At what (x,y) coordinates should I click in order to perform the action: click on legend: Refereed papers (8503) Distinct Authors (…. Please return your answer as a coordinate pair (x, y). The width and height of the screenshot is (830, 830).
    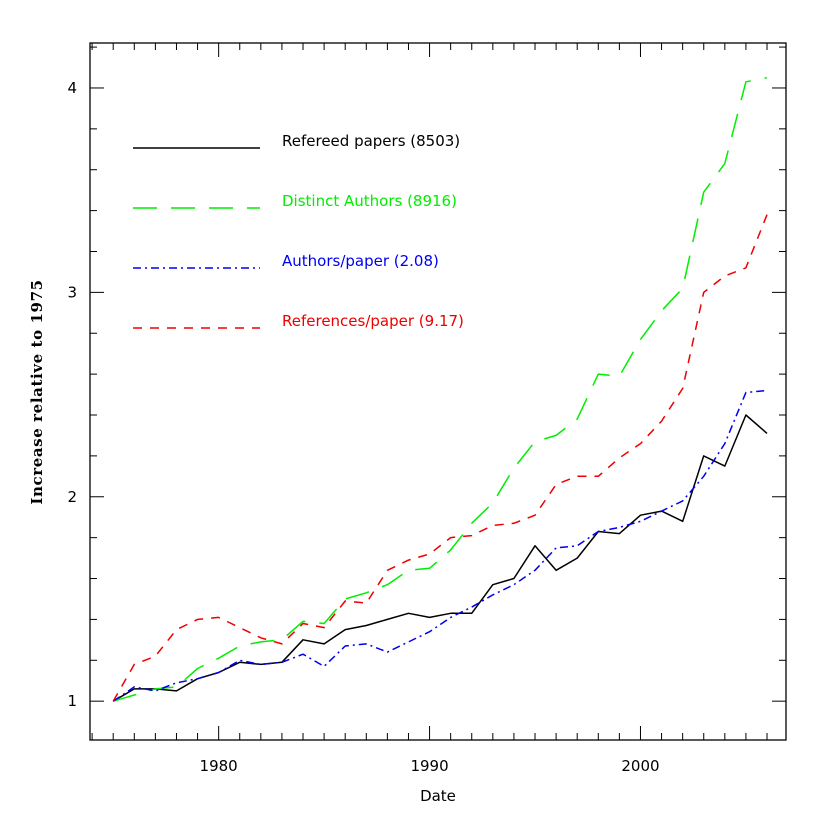
    Looking at the image, I should click on (298, 231).